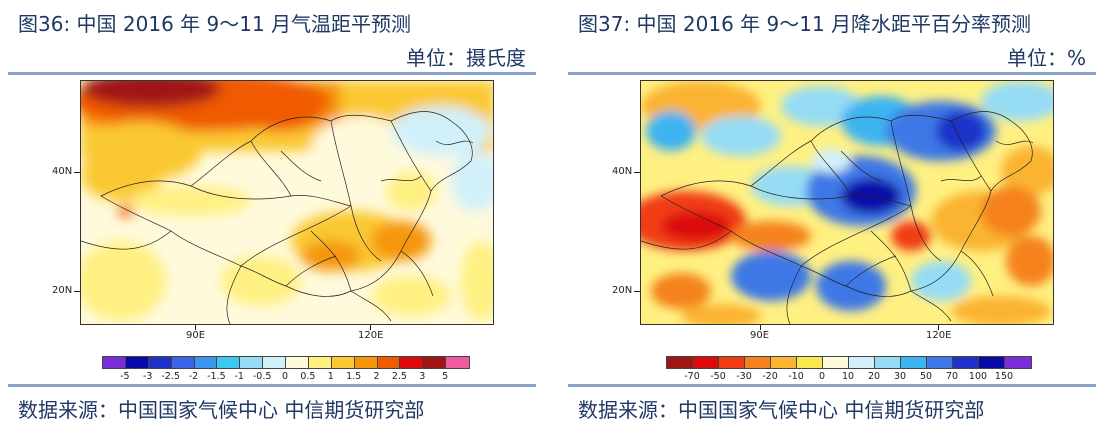 The width and height of the screenshot is (1113, 435). What do you see at coordinates (770, 376) in the screenshot?
I see `colorbar-label: -20` at bounding box center [770, 376].